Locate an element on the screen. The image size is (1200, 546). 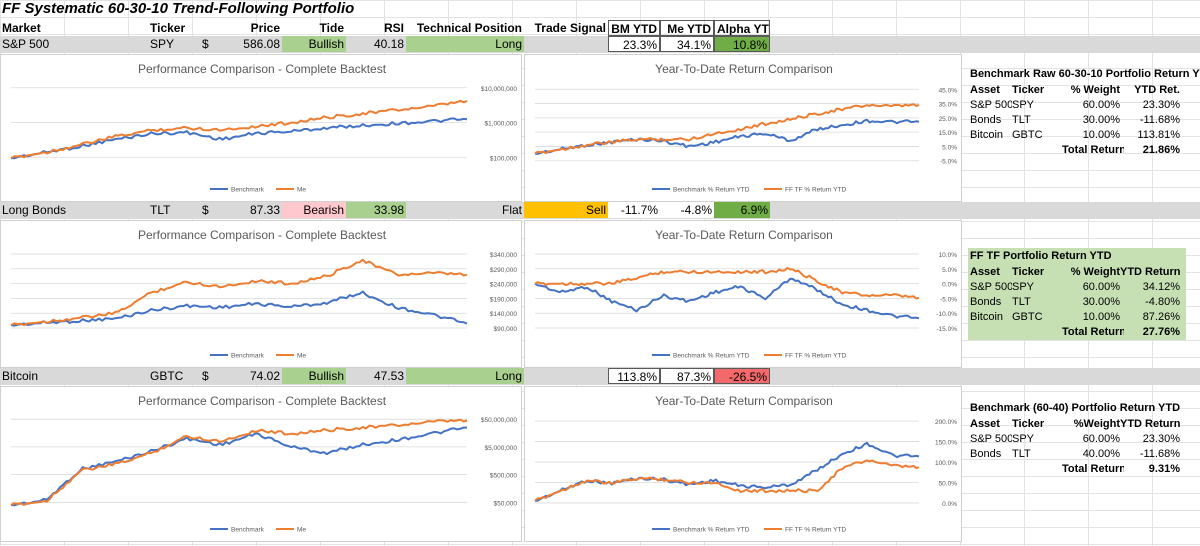
y-tick-label: 0.0% is located at coordinates (949, 285).